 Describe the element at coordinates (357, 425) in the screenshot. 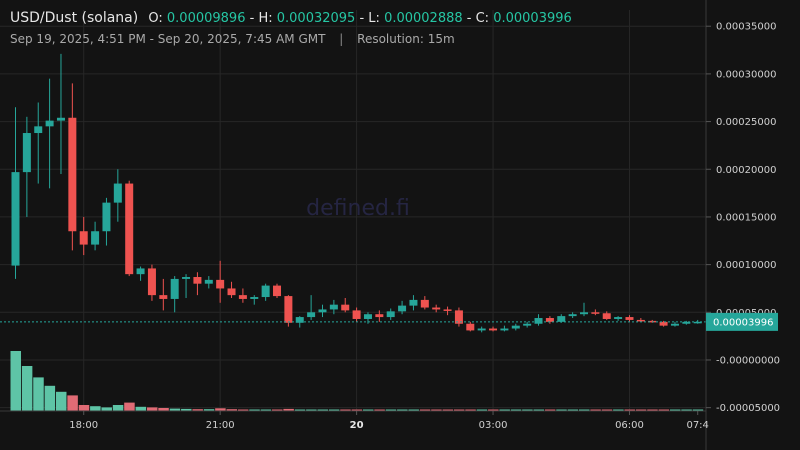

I see `time-tick-label: 20` at that location.